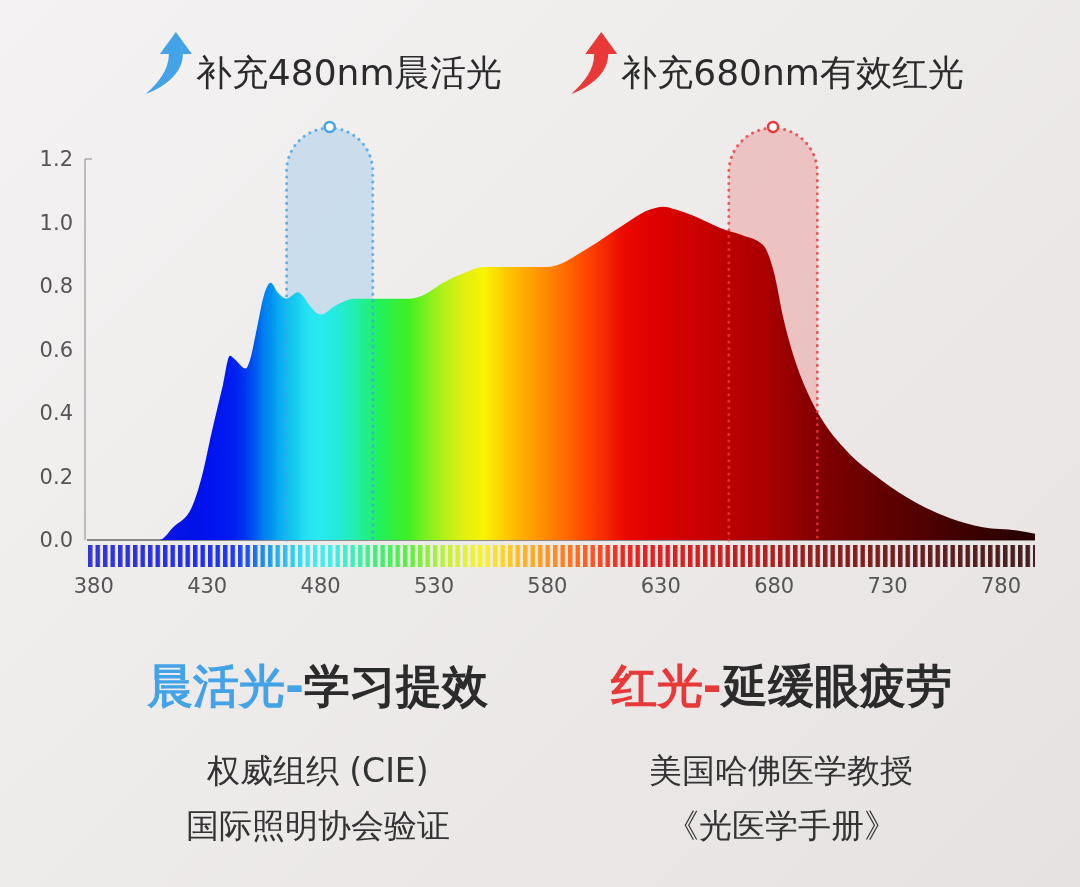  What do you see at coordinates (317, 825) in the screenshot?
I see `text: 国际照明协会验证` at bounding box center [317, 825].